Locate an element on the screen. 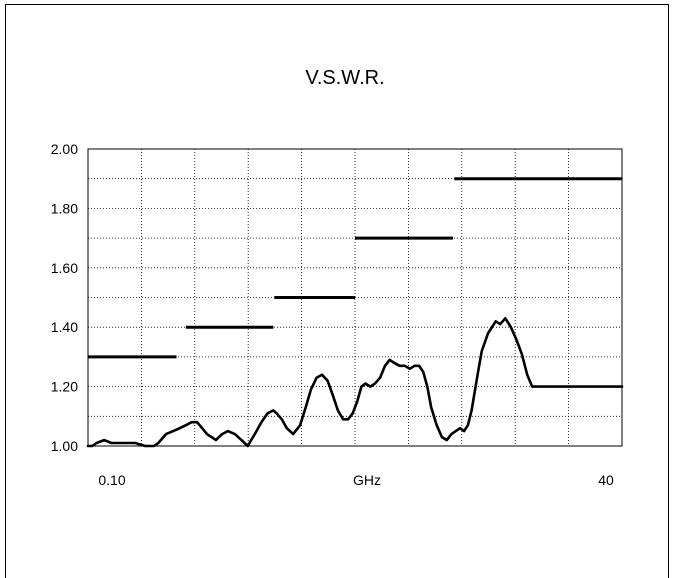  y-tick-label: 1.40 is located at coordinates (64, 327).